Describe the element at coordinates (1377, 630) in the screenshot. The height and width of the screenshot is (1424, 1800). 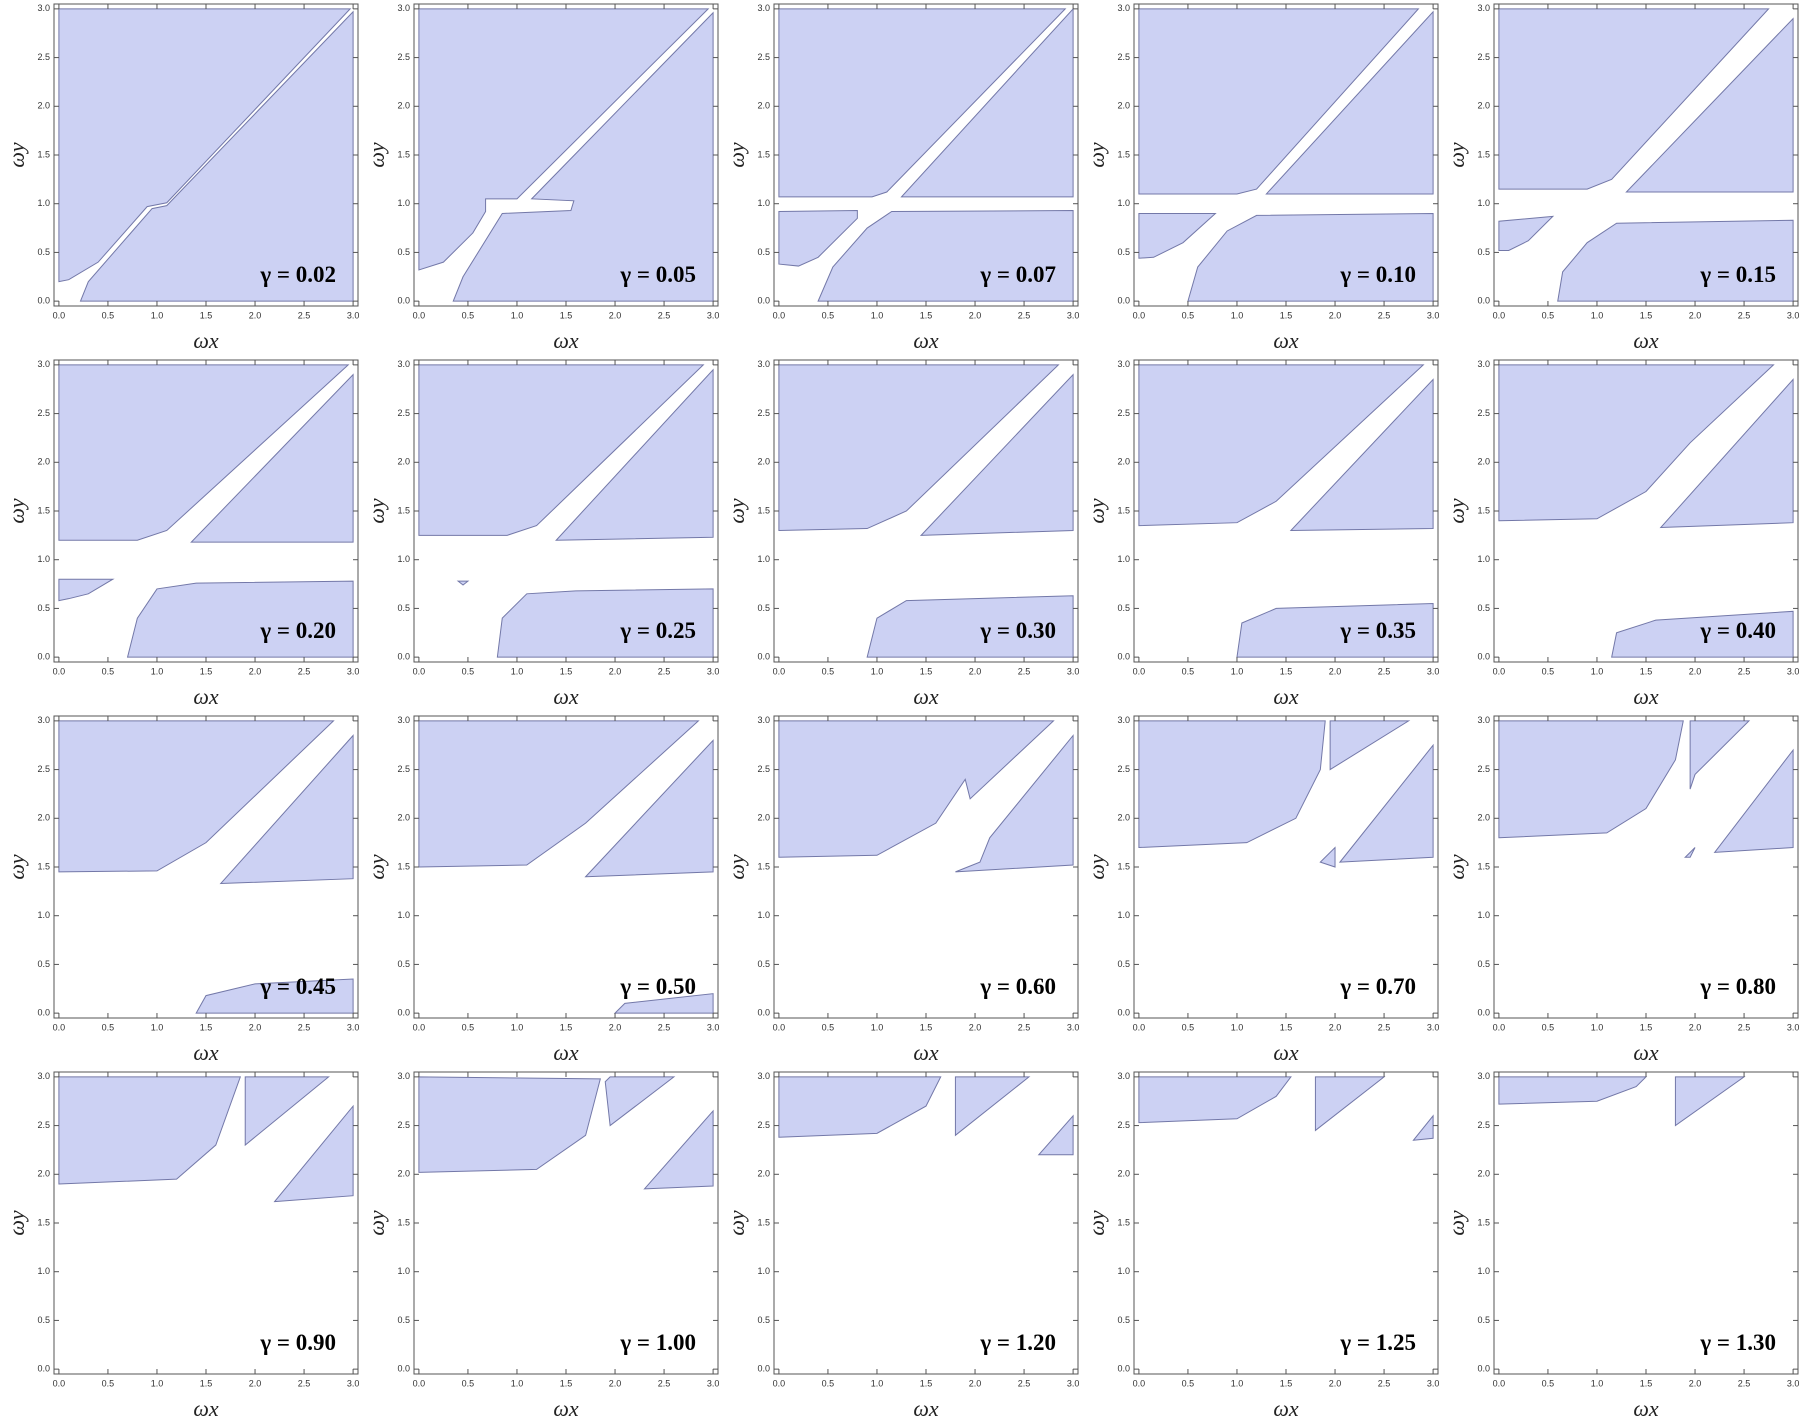
I see `chart-title: γ = 0.35` at that location.